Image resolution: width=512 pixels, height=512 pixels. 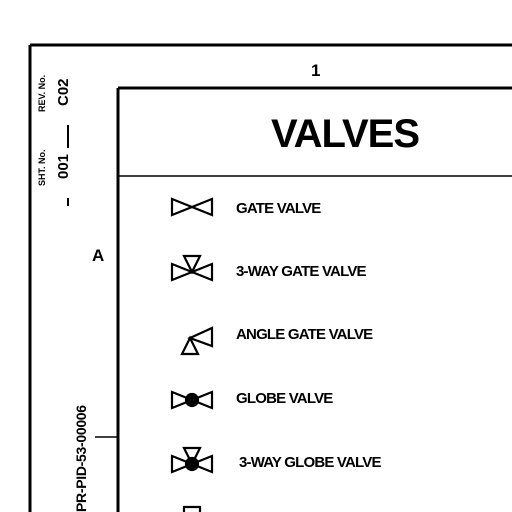 What do you see at coordinates (310, 462) in the screenshot?
I see `legend-label-3-way-globe-valve: 3-WAY GLOBE VALVE` at bounding box center [310, 462].